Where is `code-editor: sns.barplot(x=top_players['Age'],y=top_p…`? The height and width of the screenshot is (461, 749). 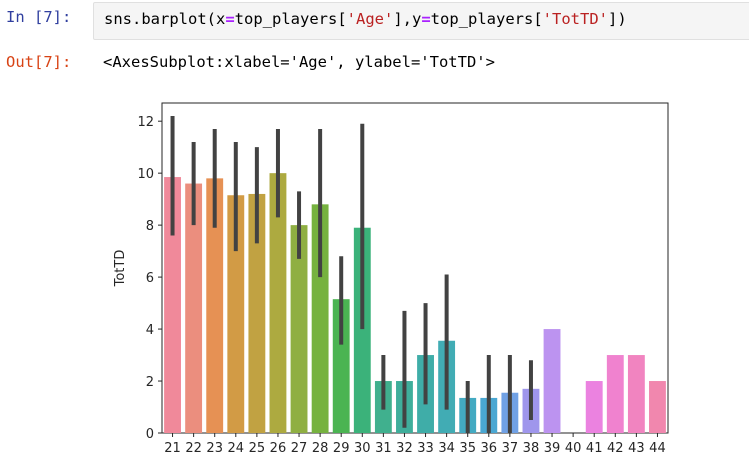 code-editor: sns.barplot(x=top_players['Age'],y=top_p… is located at coordinates (421, 21).